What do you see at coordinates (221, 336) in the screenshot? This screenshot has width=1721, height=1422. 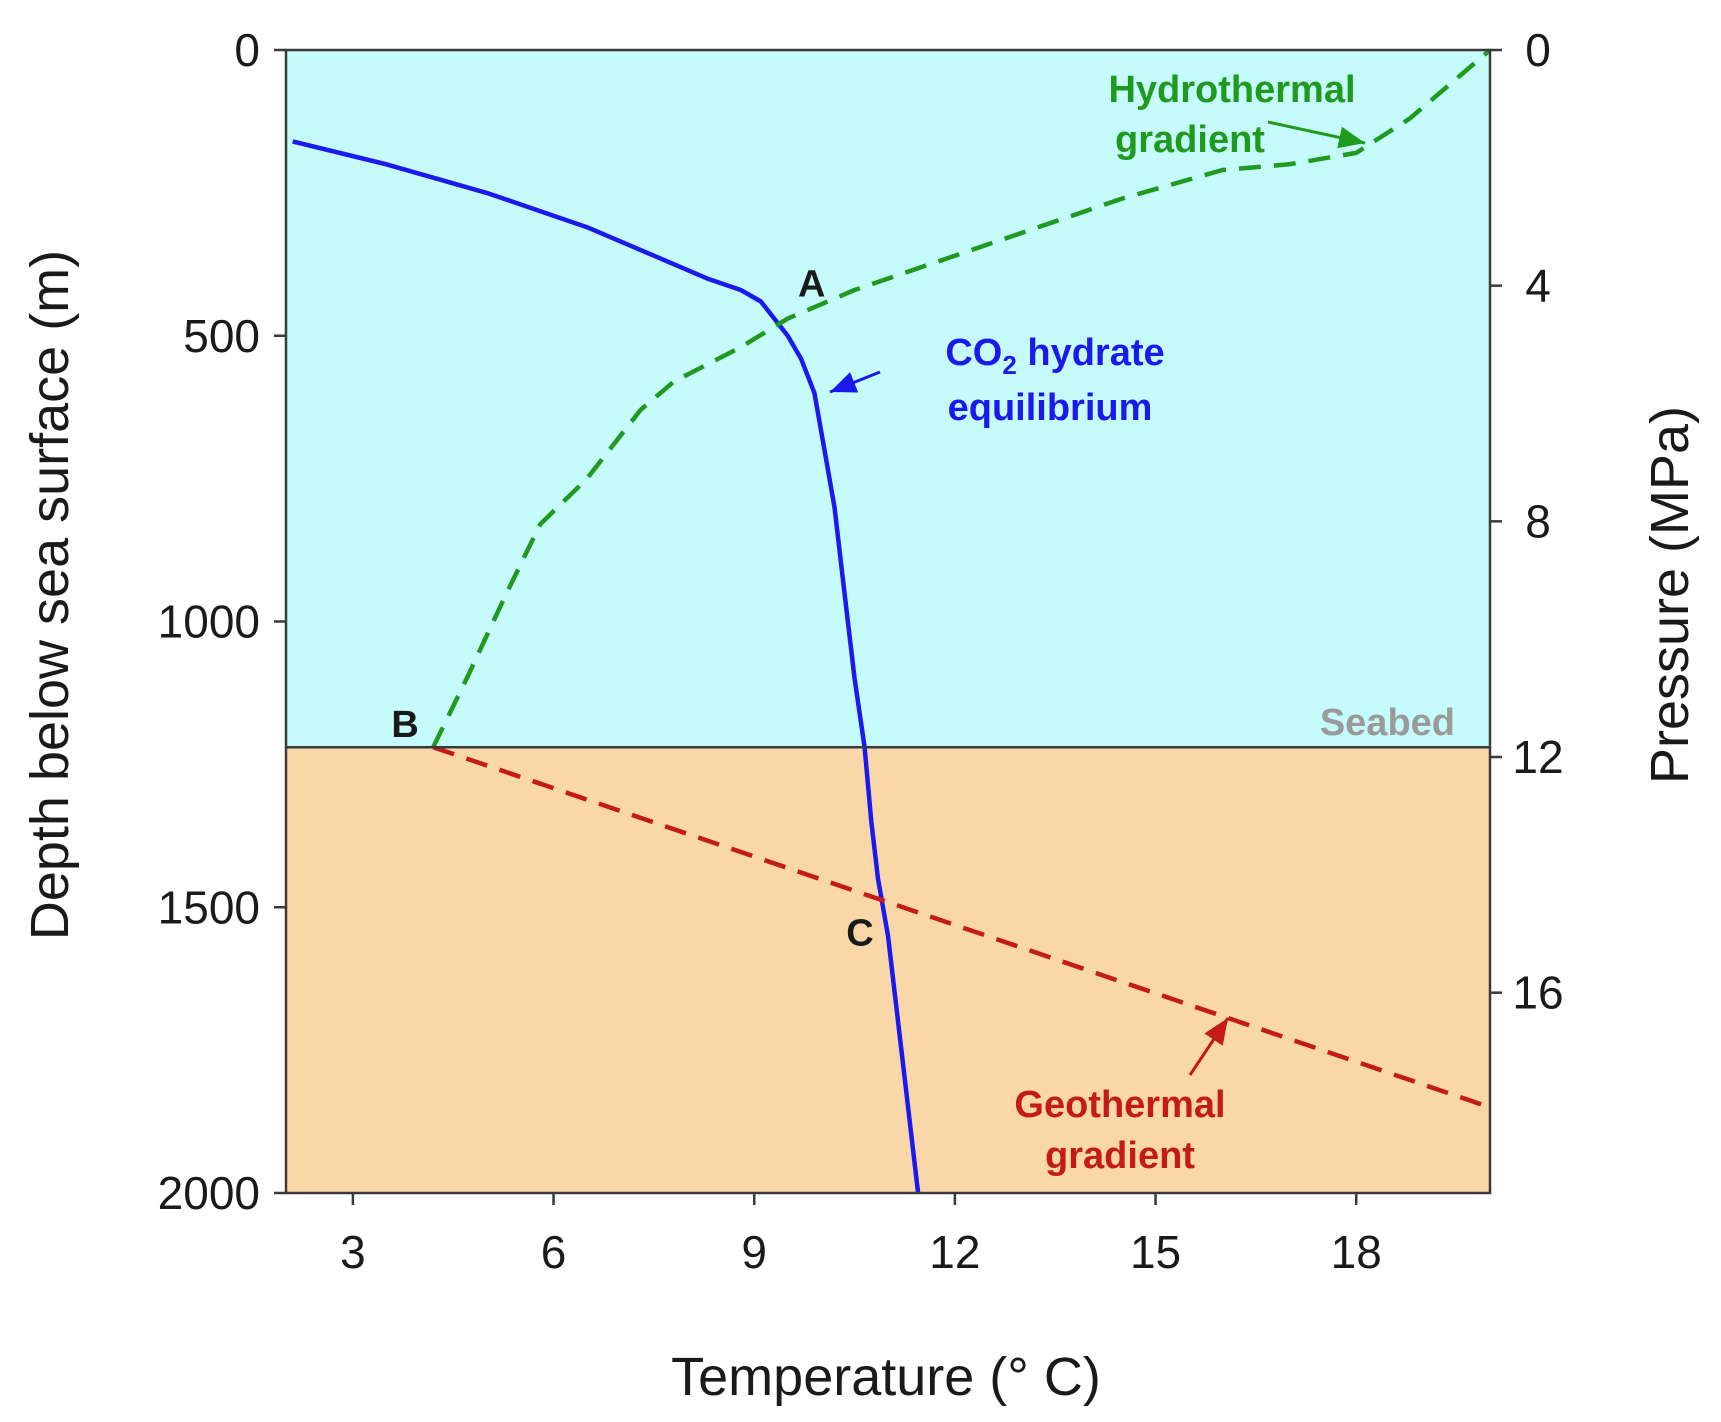 I see `y-tick-label: 500` at bounding box center [221, 336].